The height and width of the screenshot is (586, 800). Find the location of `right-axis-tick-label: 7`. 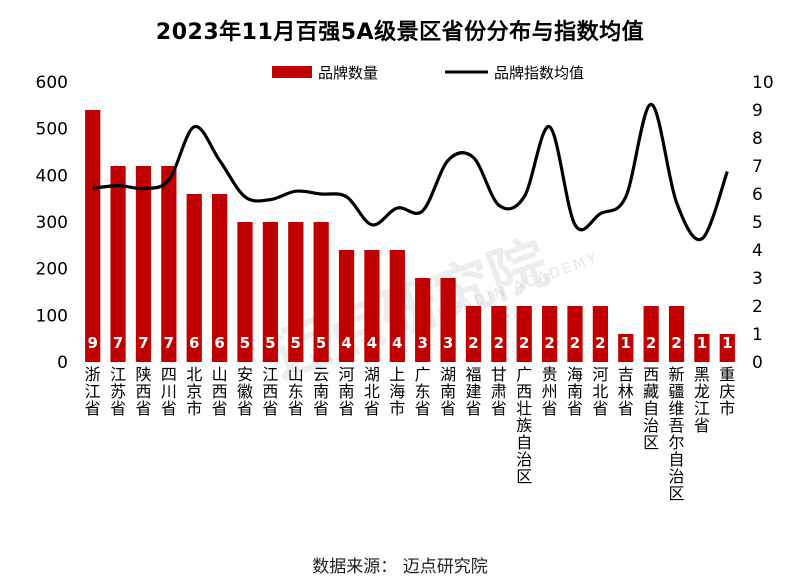

right-axis-tick-label: 7 is located at coordinates (757, 167).